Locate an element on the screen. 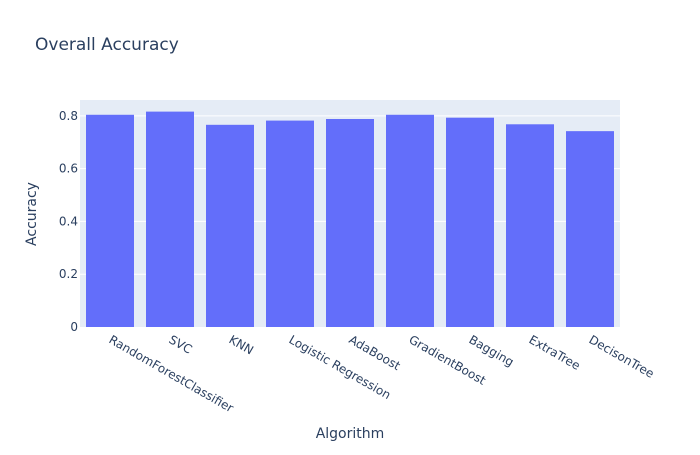  chart-title: Overall Accuracy is located at coordinates (107, 45).